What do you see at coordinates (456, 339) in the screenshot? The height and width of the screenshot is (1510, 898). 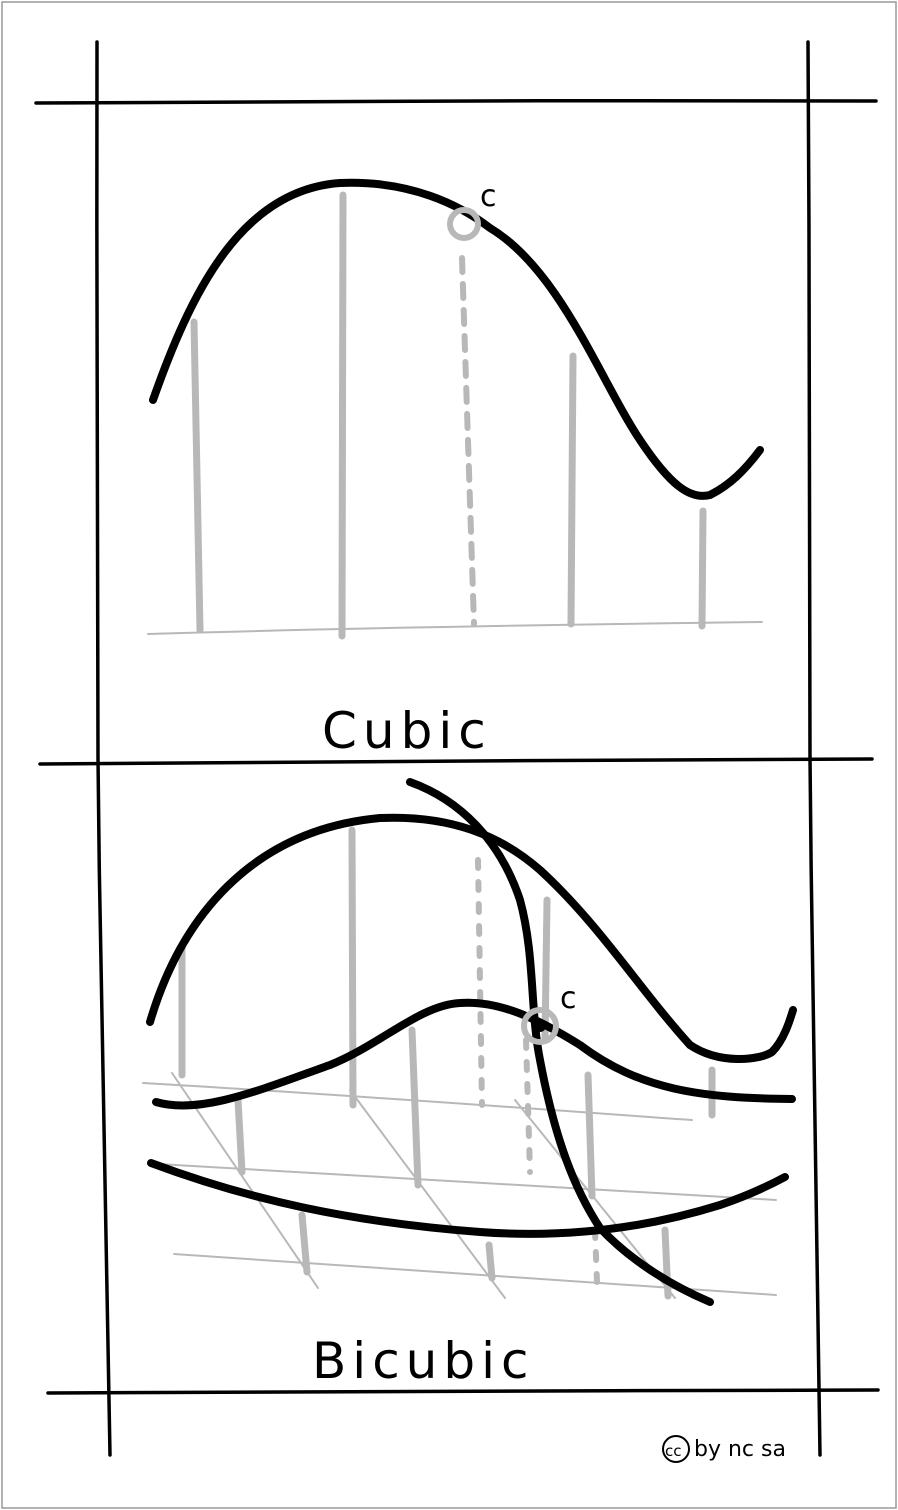 I see `cubic-curve` at bounding box center [456, 339].